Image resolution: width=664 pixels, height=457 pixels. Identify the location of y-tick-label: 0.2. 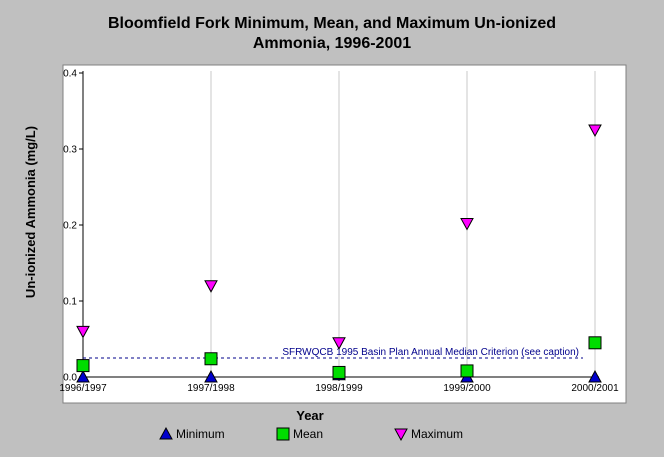
(70, 226).